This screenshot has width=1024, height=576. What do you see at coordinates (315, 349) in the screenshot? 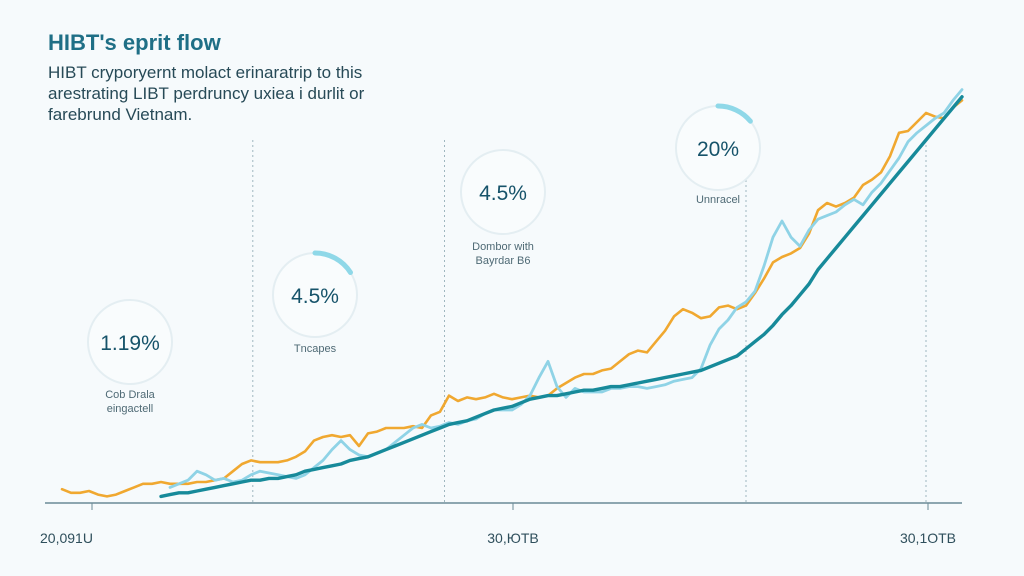
I see `annotation-caption: Tncapes` at bounding box center [315, 349].